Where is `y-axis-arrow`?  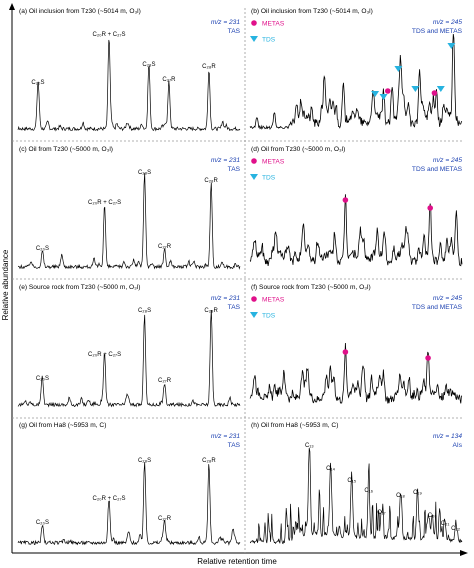
y-axis-arrow is located at coordinates (12, 6).